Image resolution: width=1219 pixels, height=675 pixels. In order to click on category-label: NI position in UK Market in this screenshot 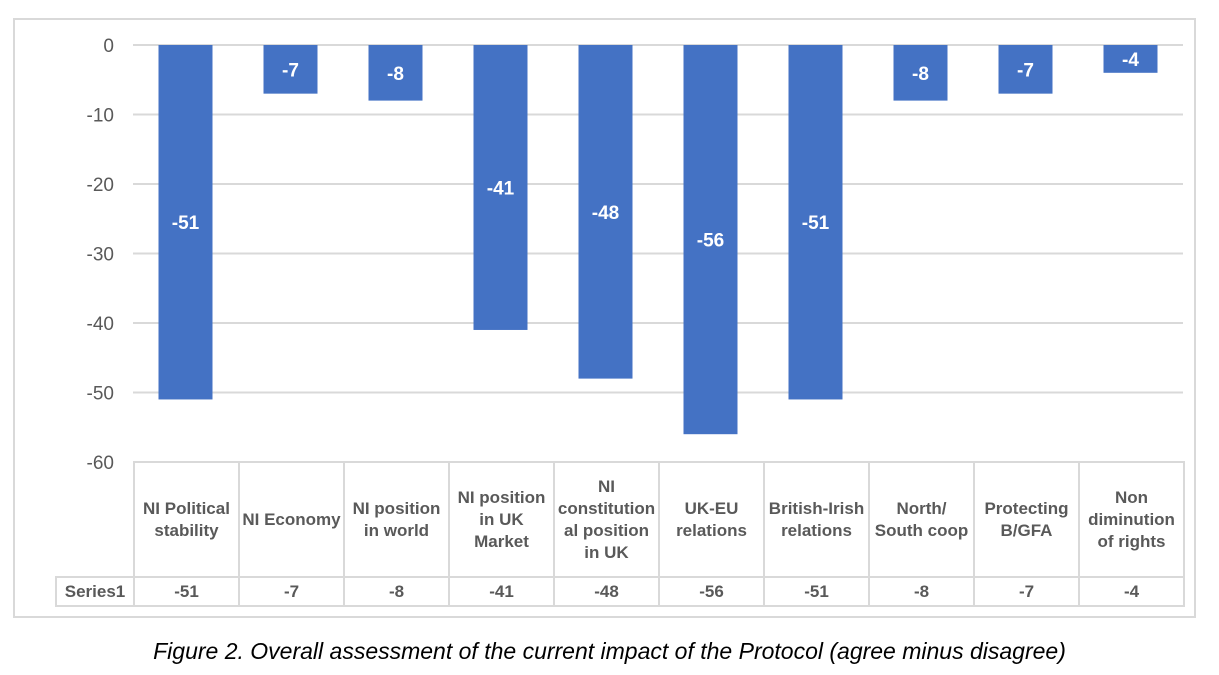, I will do `click(501, 519)`.